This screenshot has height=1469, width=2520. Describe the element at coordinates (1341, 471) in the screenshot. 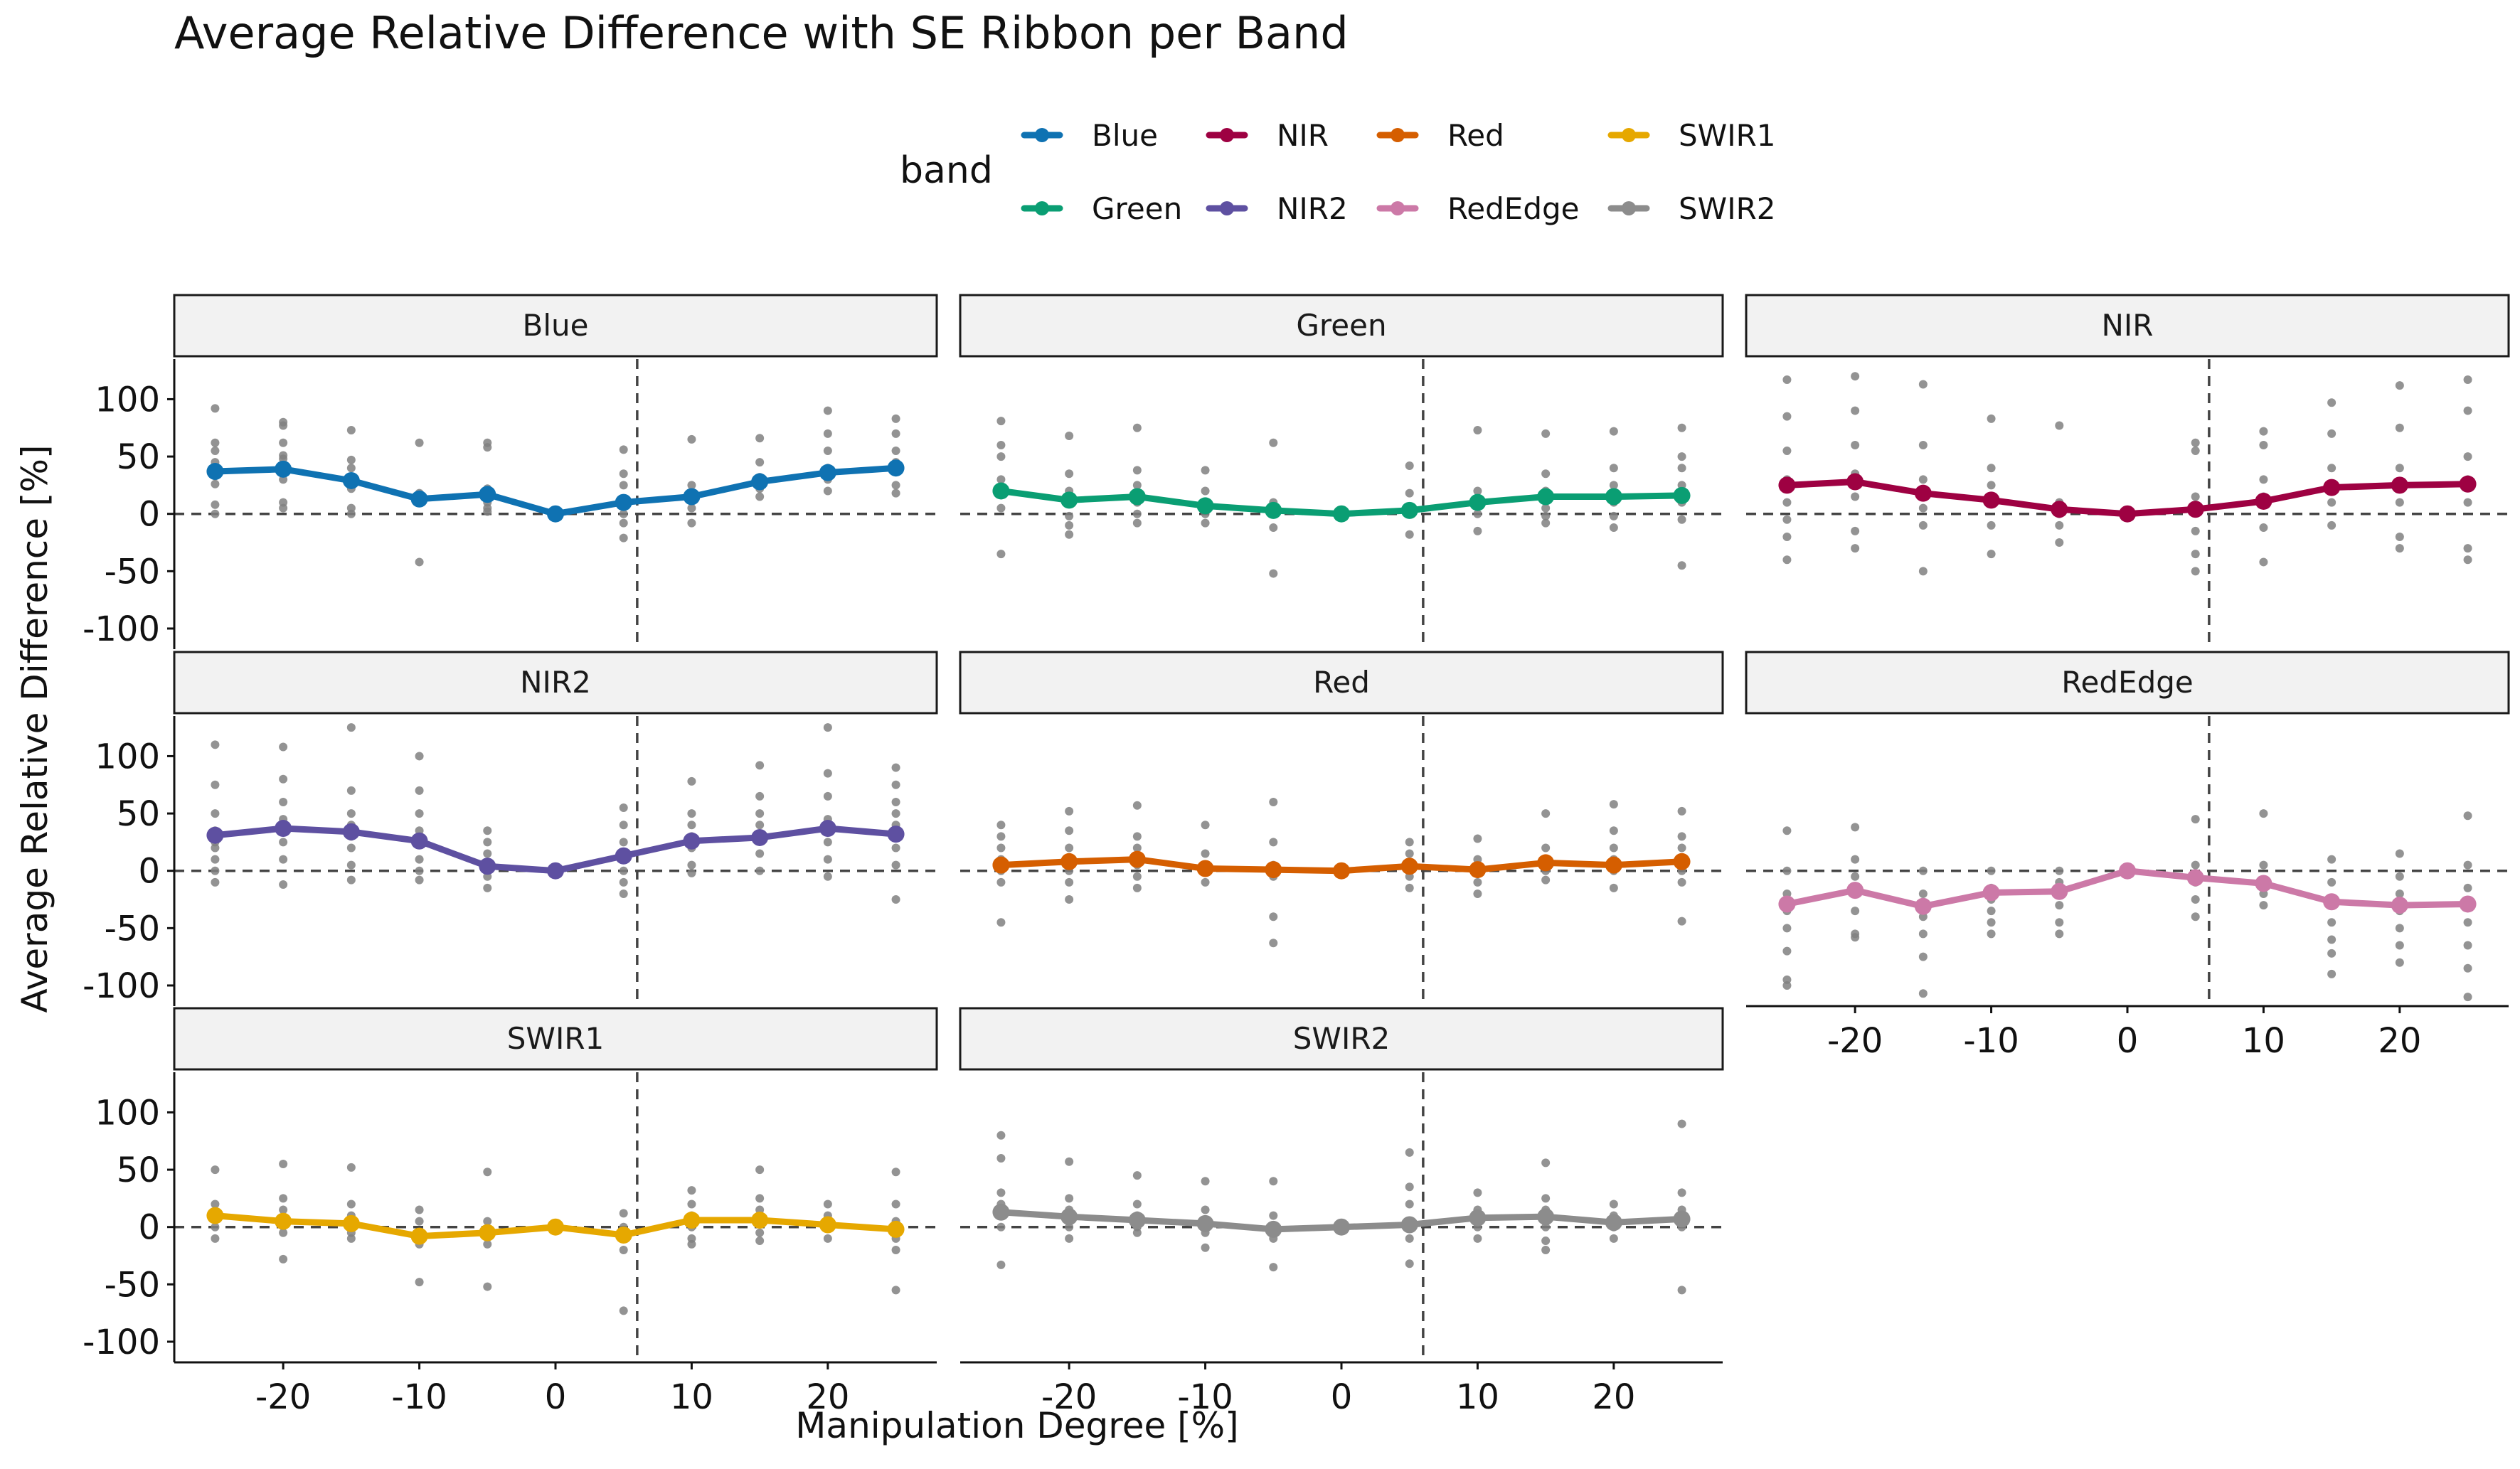

I see `facet-panel: Green` at that location.